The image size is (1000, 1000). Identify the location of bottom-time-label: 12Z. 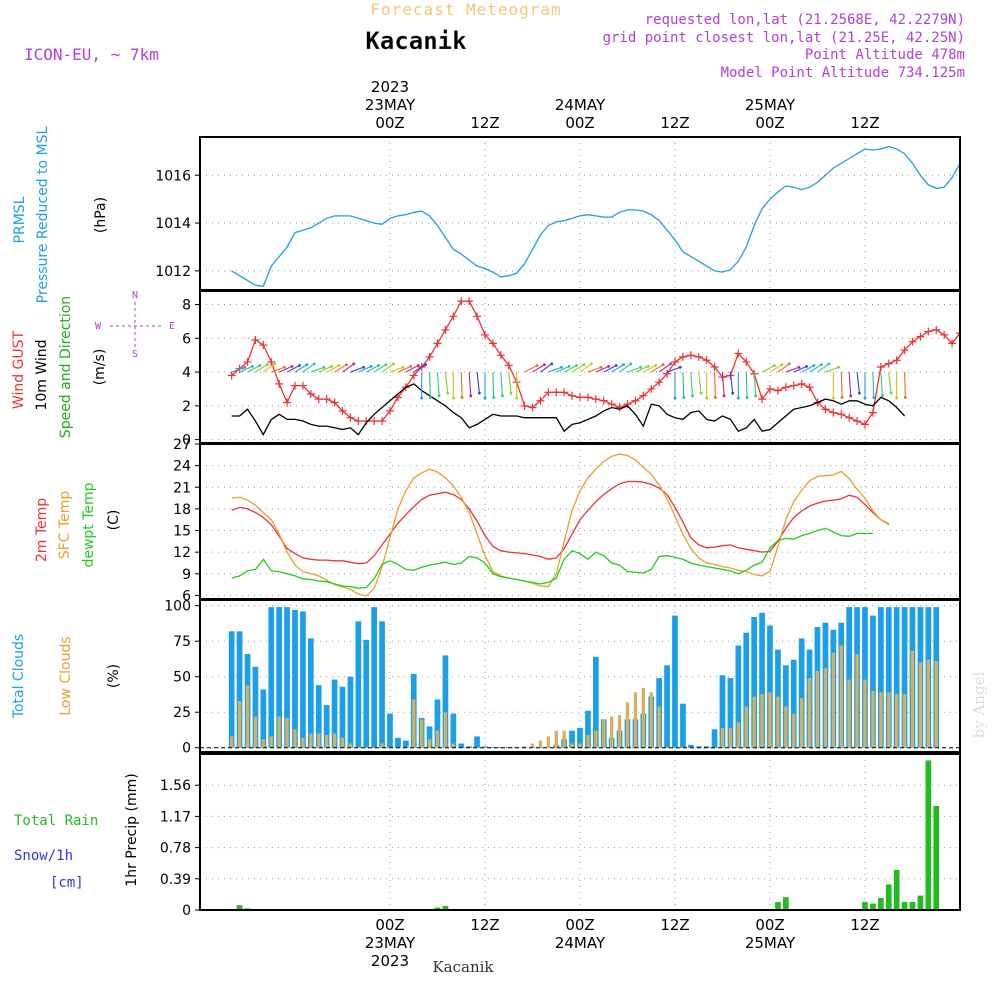
(674, 925).